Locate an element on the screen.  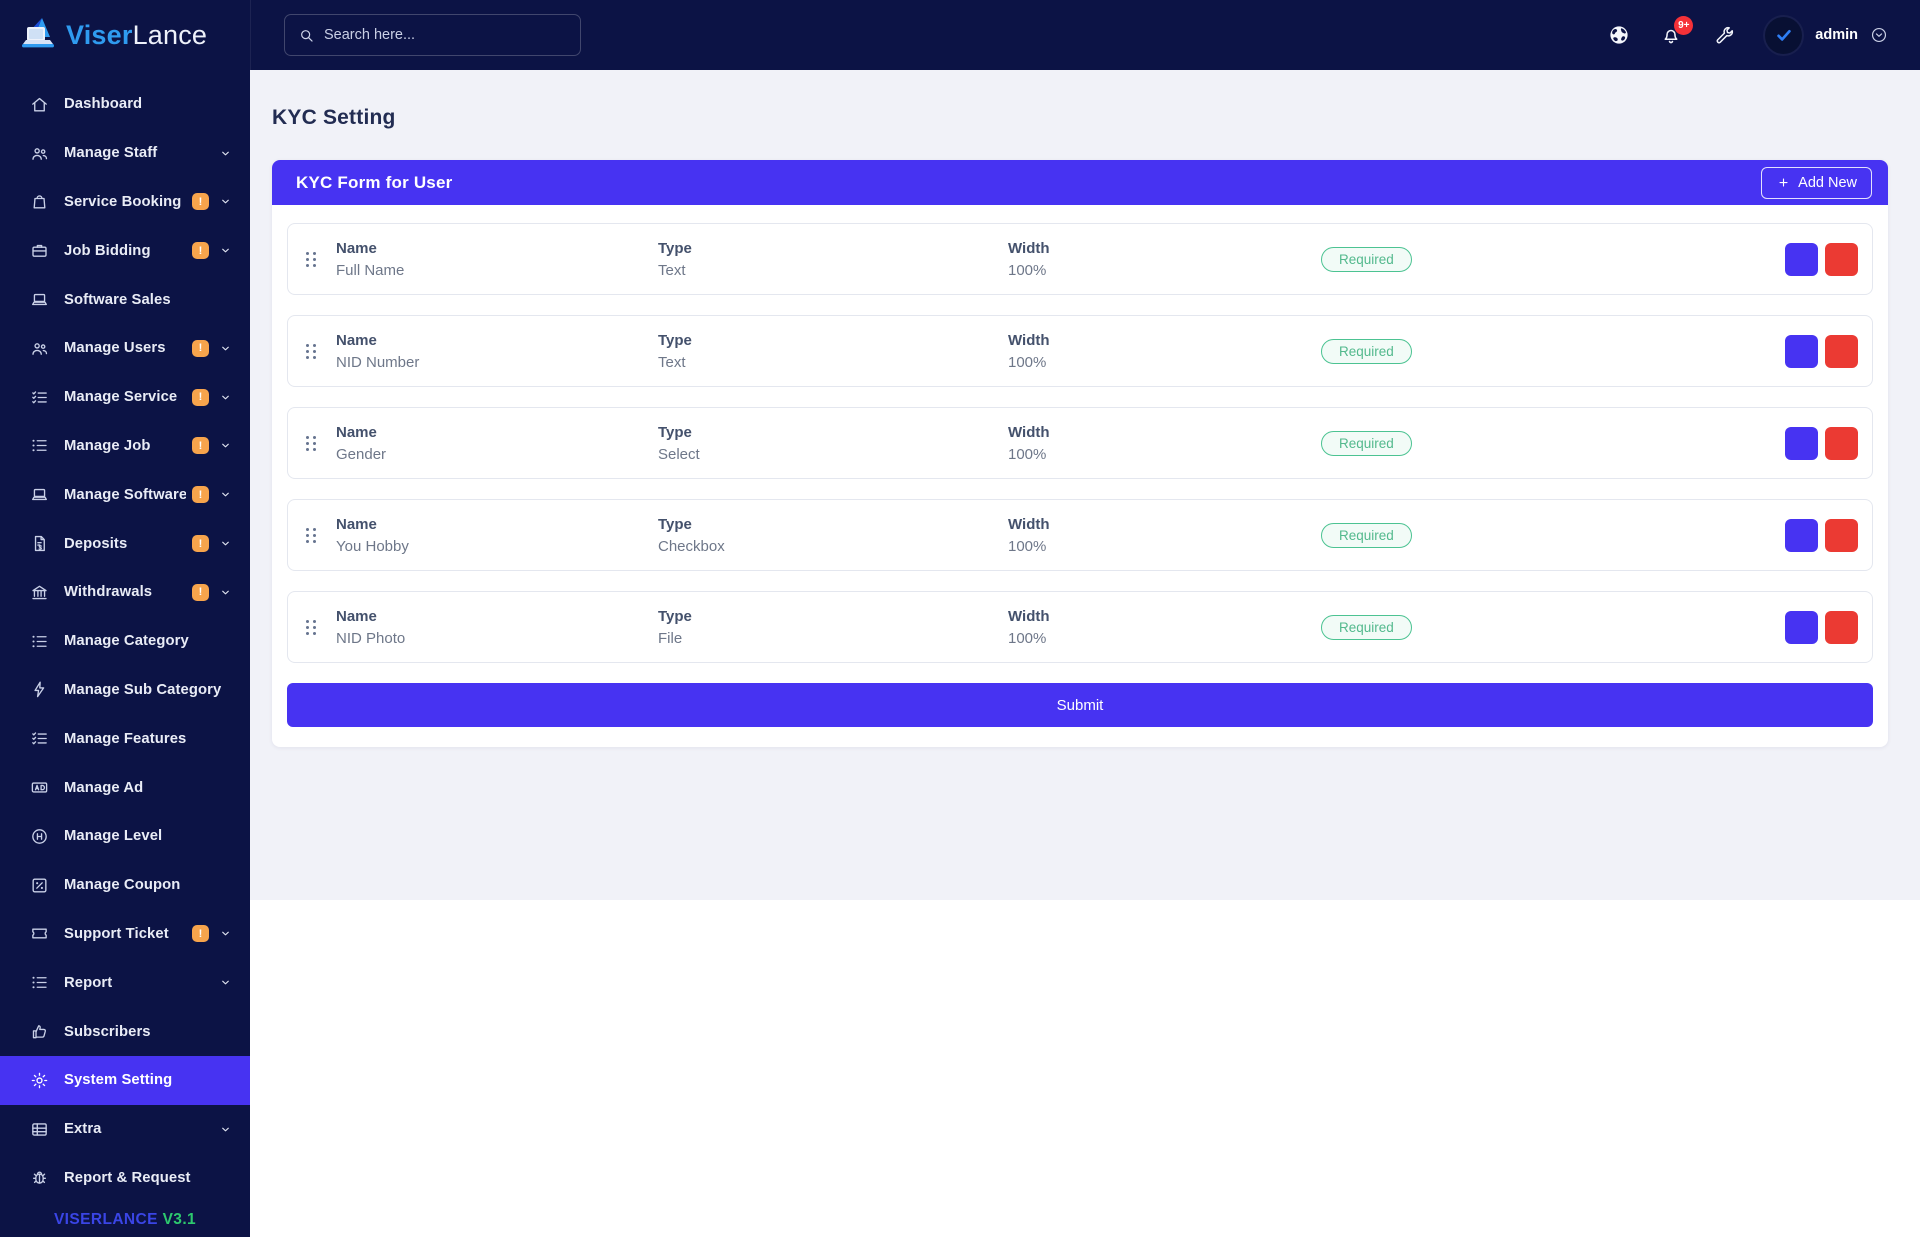
search-input is located at coordinates (445, 35).